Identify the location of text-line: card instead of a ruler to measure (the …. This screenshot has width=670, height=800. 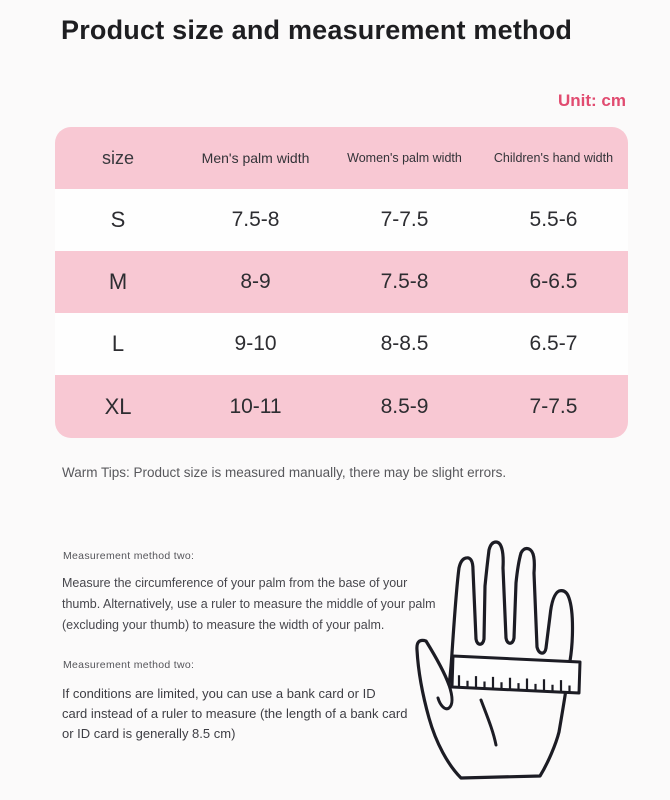
(235, 713).